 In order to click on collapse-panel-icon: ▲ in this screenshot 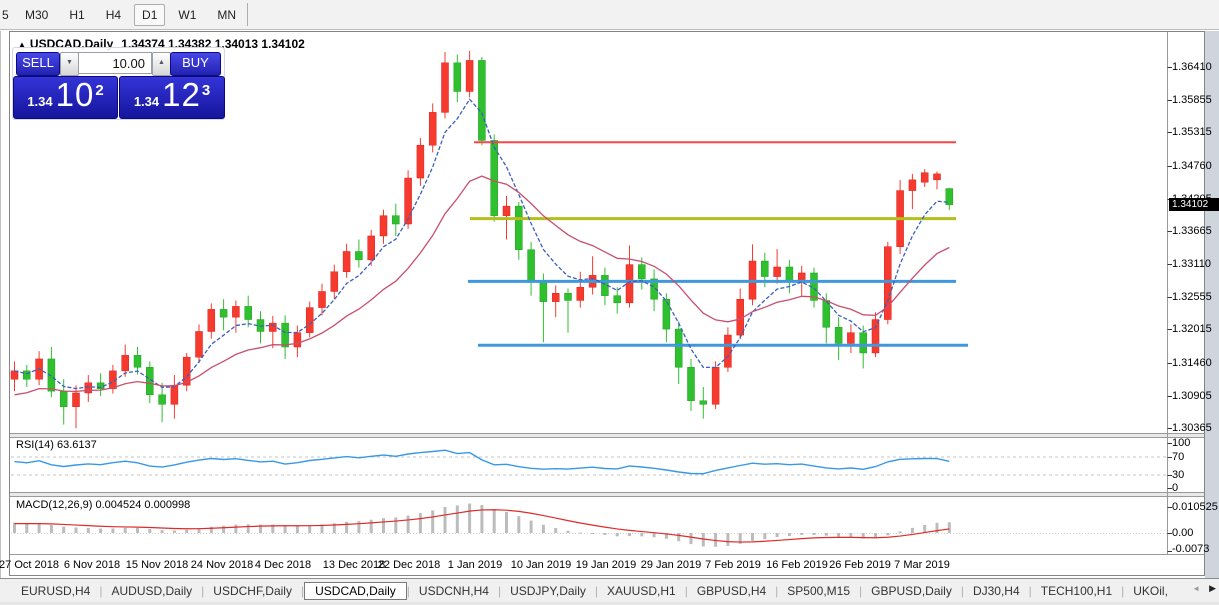, I will do `click(22, 44)`.